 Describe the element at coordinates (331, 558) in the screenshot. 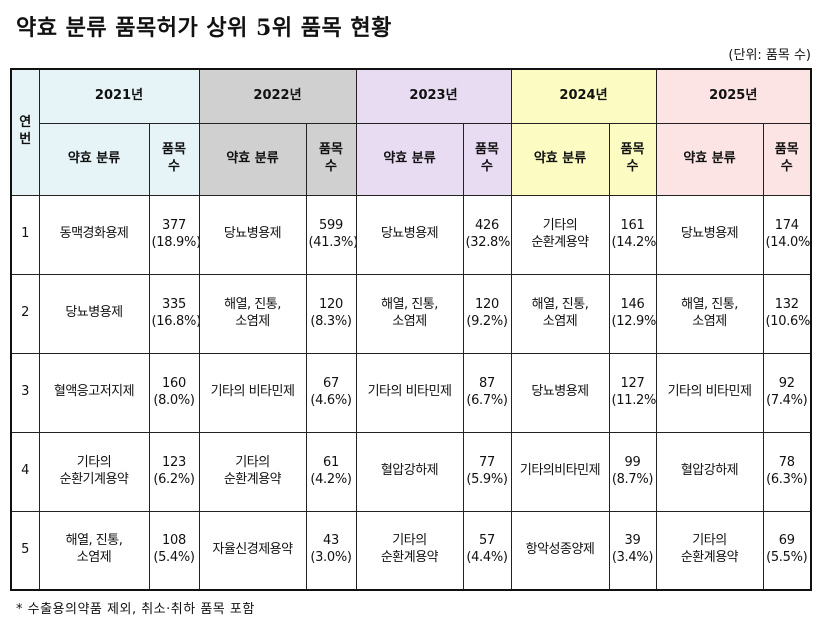

I see `percent-value: (3.0%)` at that location.